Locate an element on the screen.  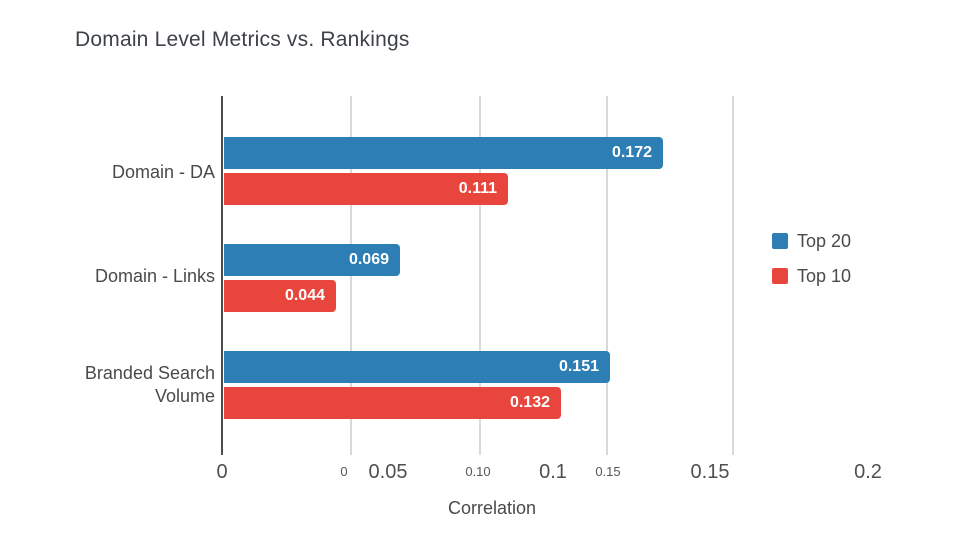
legend-item: Top 10 is located at coordinates (811, 276).